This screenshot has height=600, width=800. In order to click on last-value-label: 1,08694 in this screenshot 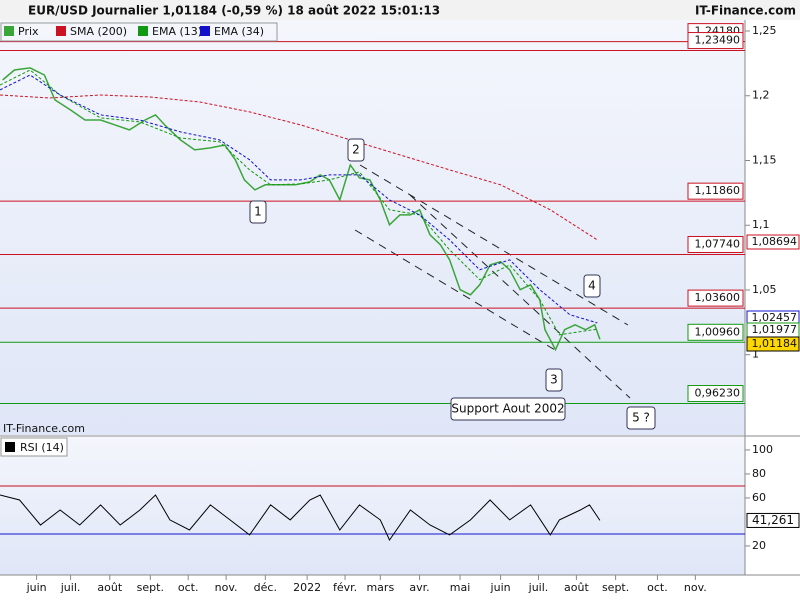, I will do `click(775, 241)`.